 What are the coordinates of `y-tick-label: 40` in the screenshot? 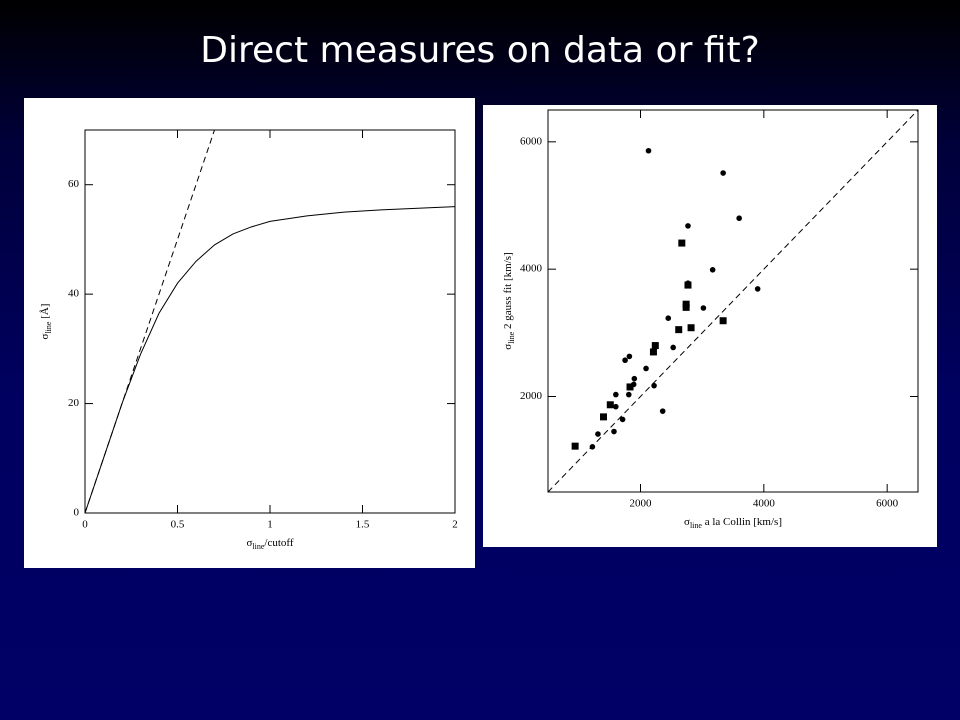 It's located at (74, 294).